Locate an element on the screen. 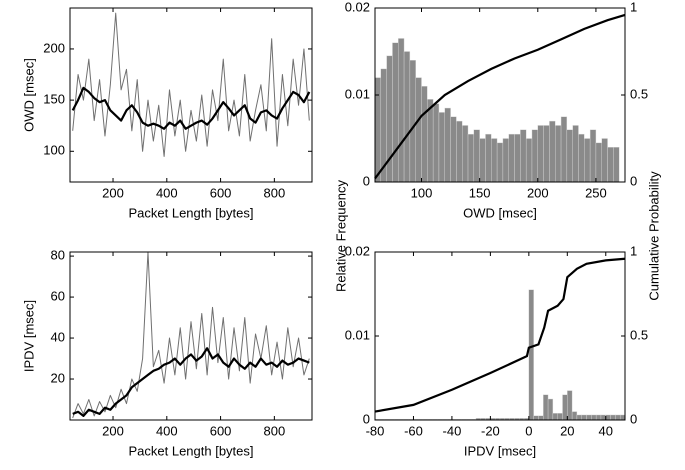  x-tick-label: 150 is located at coordinates (480, 192).